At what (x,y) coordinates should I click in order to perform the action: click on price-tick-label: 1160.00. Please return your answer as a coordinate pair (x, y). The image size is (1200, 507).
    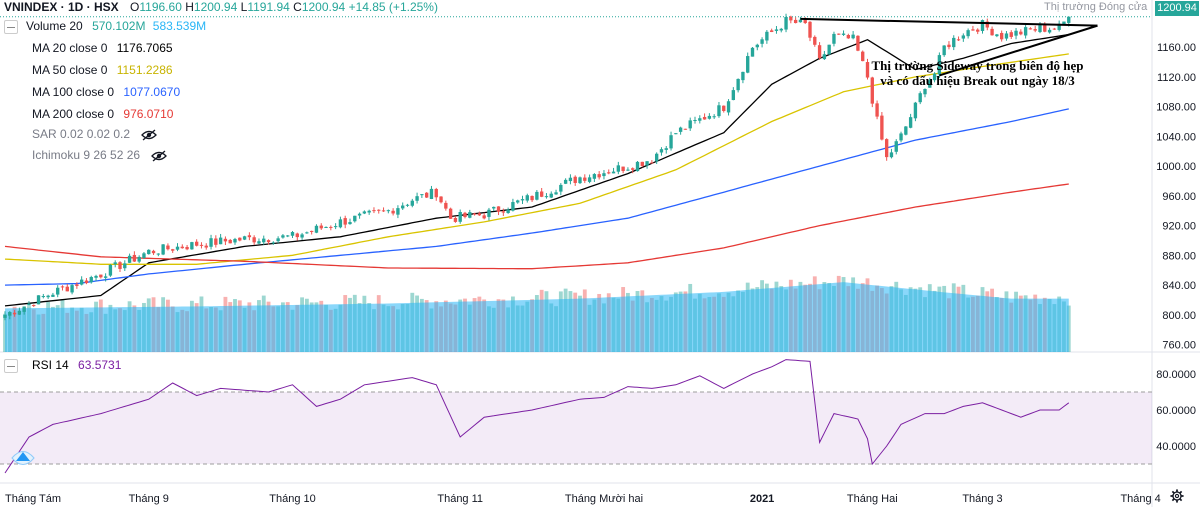
    Looking at the image, I should click on (1176, 48).